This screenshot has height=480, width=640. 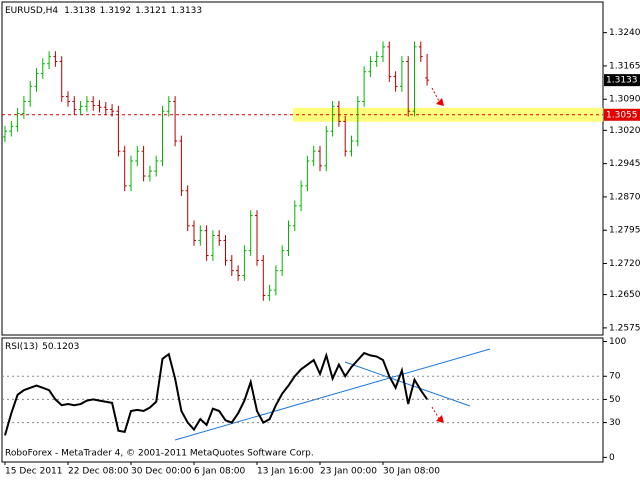 I want to click on x-tick-label: 23 Jan 00:00, so click(x=348, y=472).